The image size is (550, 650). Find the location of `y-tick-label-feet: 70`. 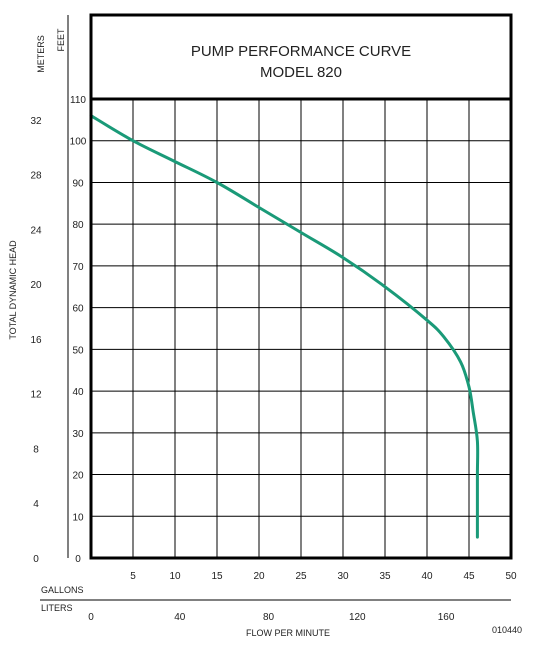

y-tick-label-feet: 70 is located at coordinates (78, 267).